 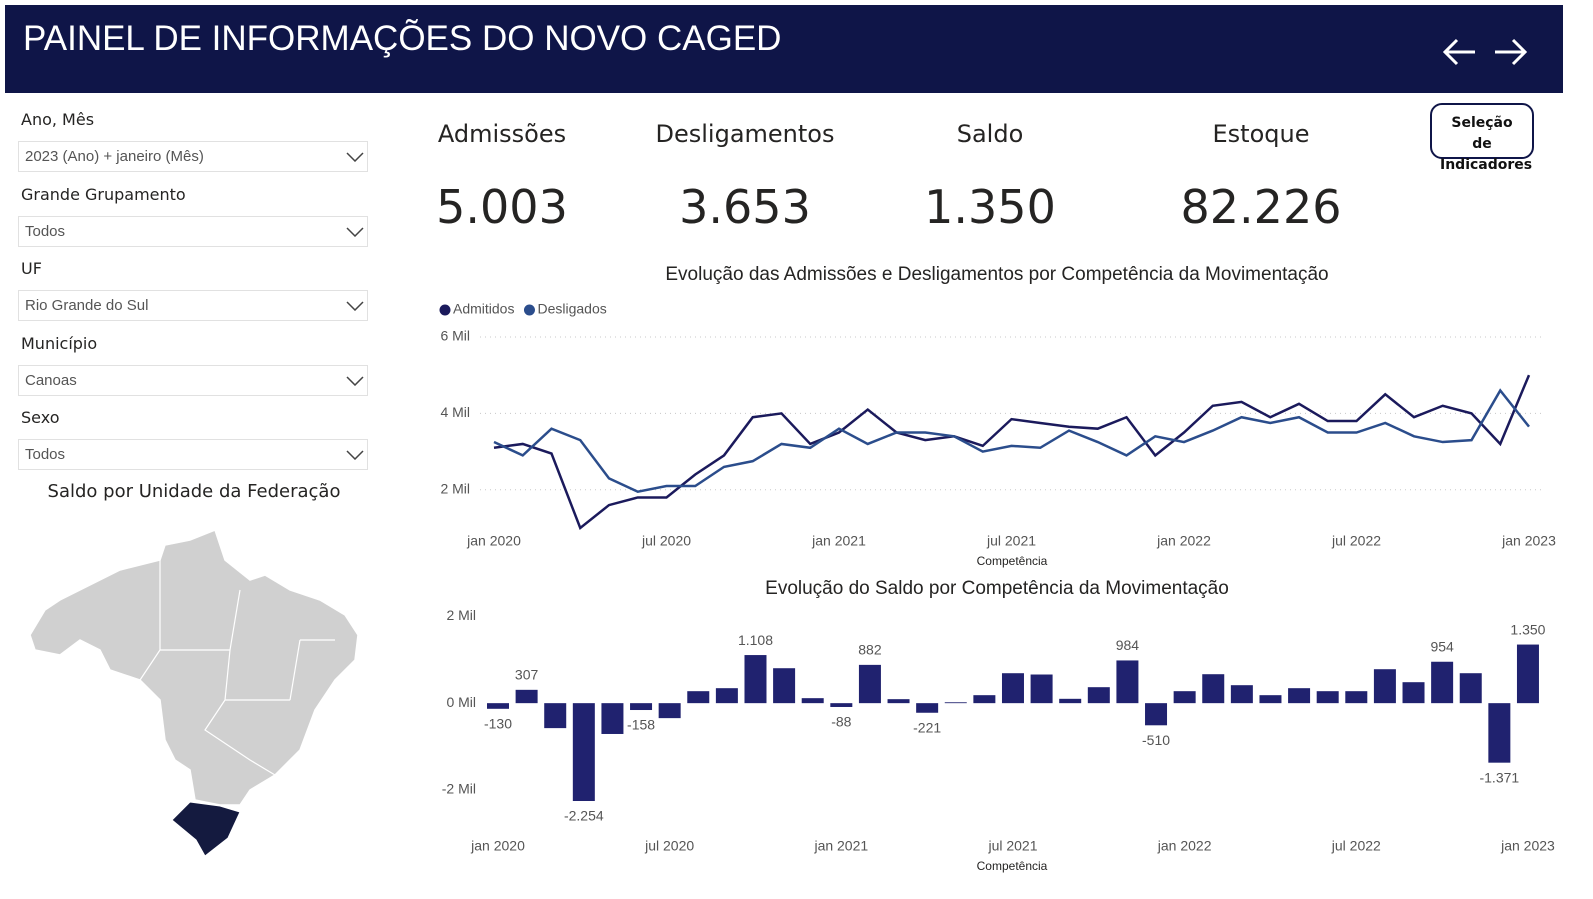 What do you see at coordinates (1442, 646) in the screenshot?
I see `data-label: 954` at bounding box center [1442, 646].